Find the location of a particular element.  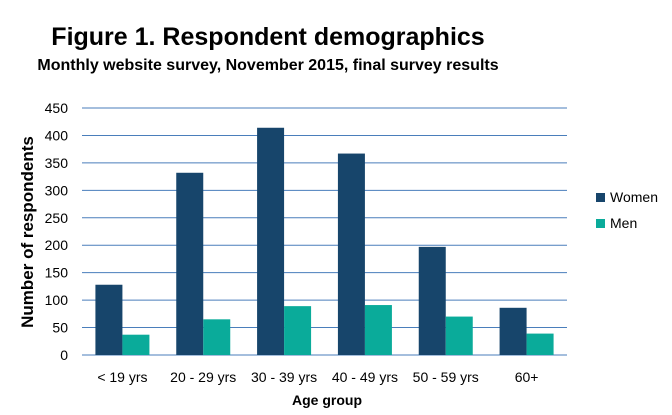

y-tick-label: 300 is located at coordinates (57, 190).